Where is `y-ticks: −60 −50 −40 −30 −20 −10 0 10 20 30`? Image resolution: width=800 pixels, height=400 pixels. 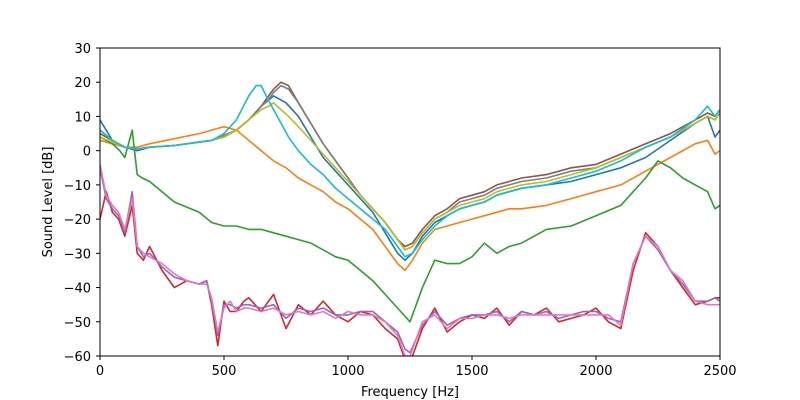 y-ticks: −60 −50 −40 −30 −20 −10 0 10 20 30 is located at coordinates (82, 203).